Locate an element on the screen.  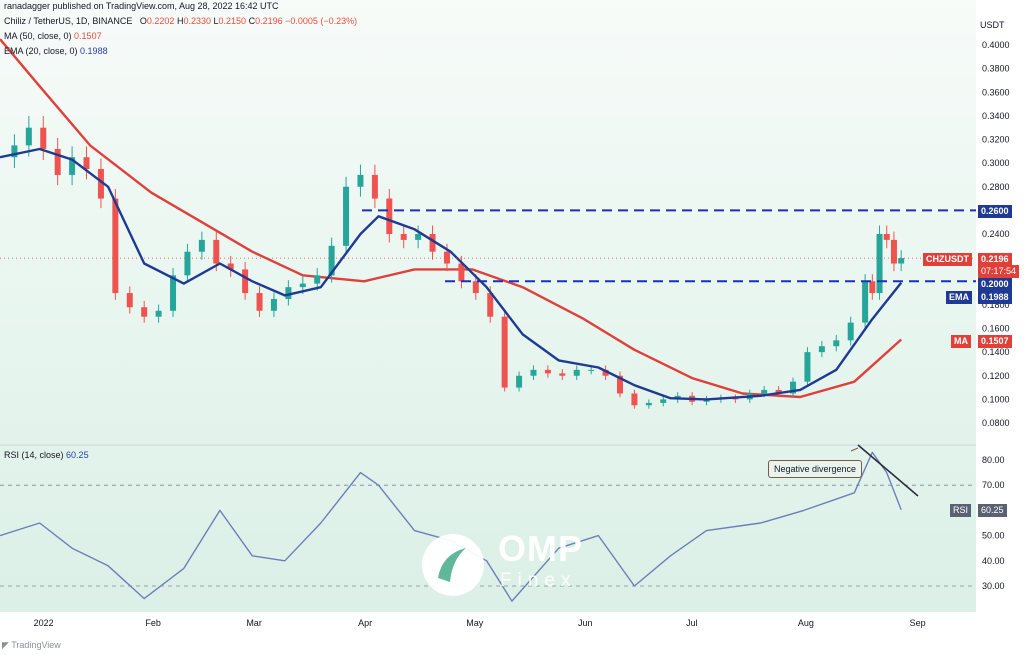
rsi-legend-label: RSI (14, close) is located at coordinates (34, 455).